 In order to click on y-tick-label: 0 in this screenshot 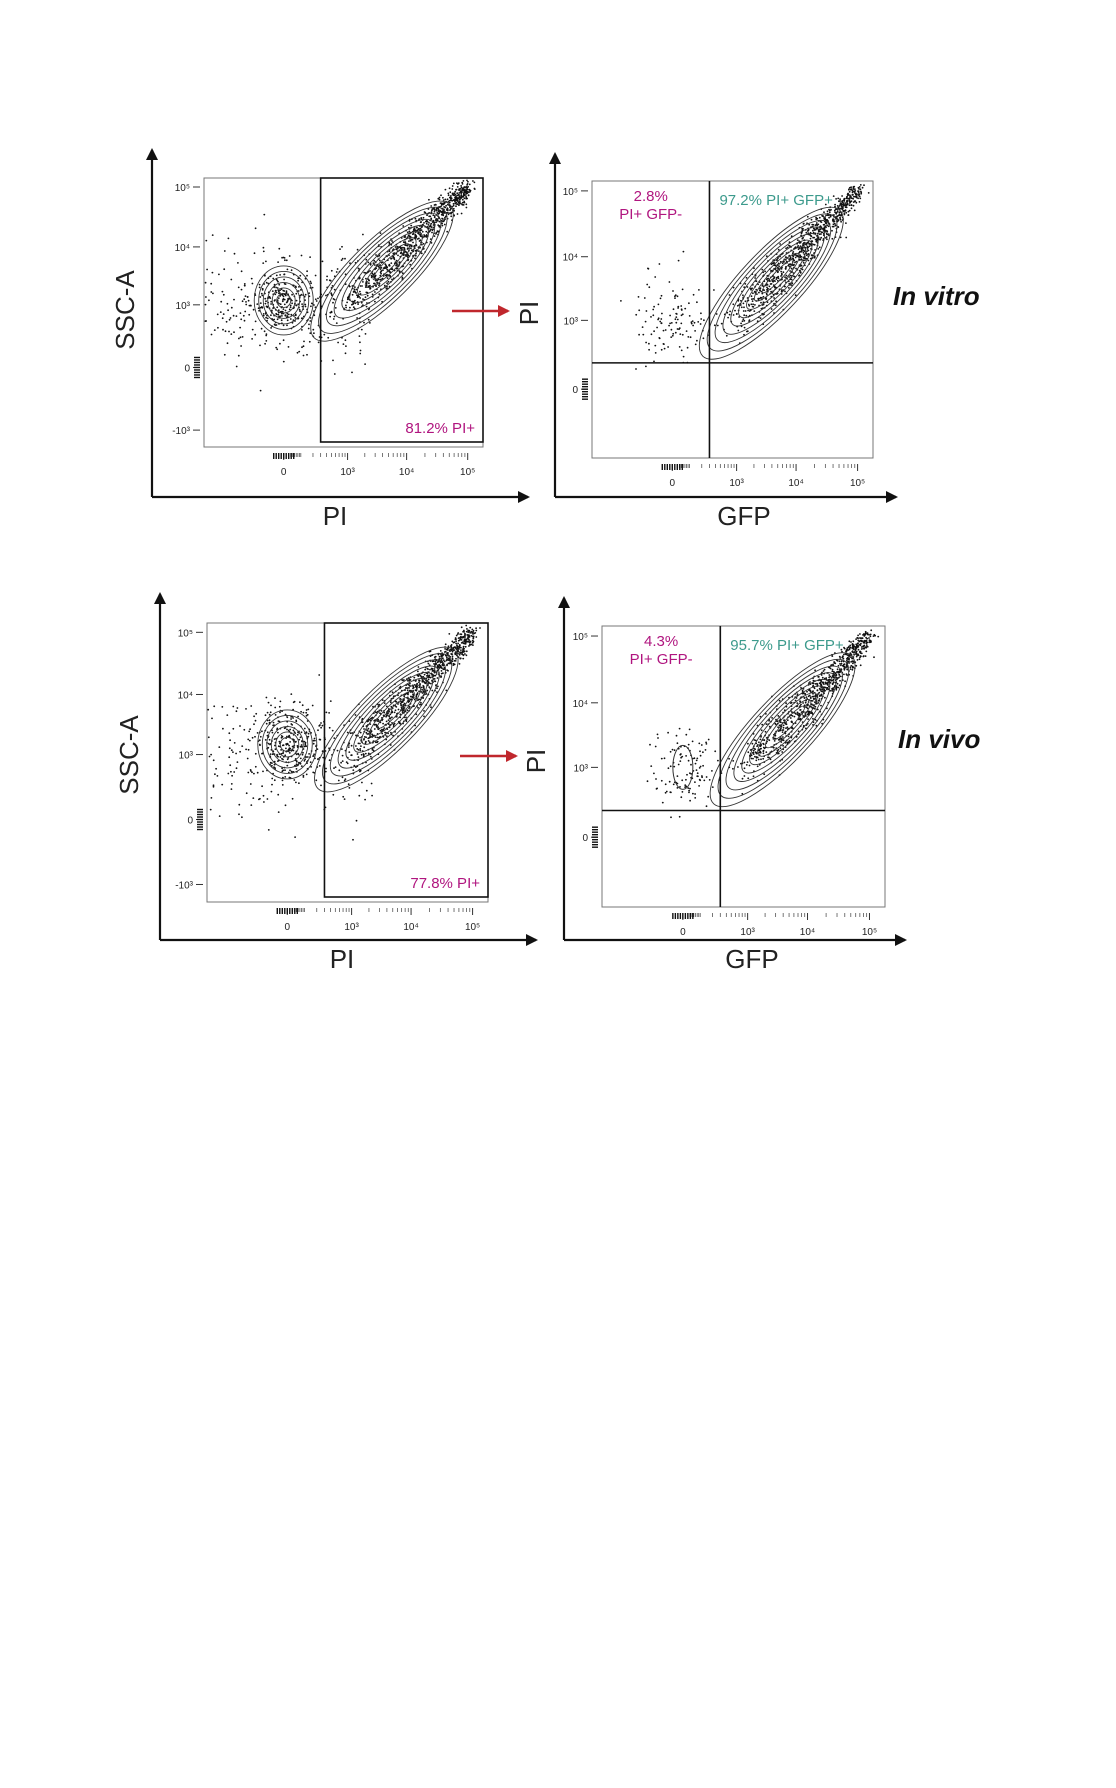, I will do `click(585, 838)`.